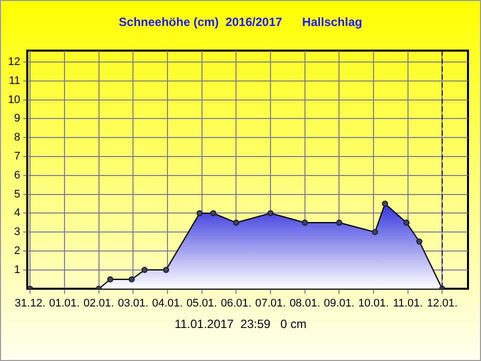 The image size is (481, 361). I want to click on x-tick-label: 08.01., so click(305, 303).